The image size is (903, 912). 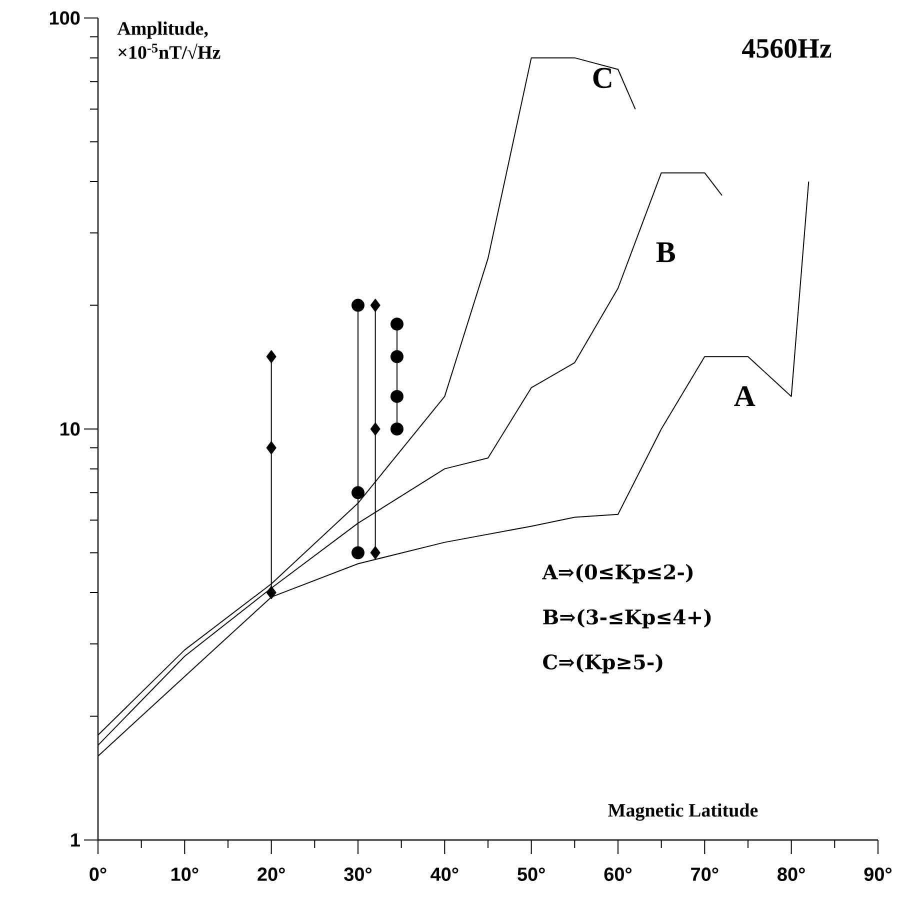 I want to click on y-tick-label: 10, so click(x=70, y=429).